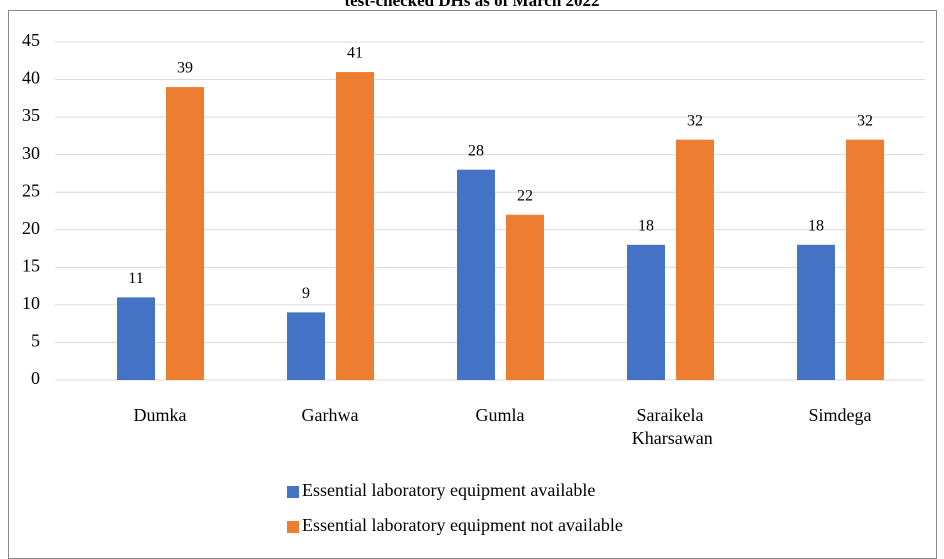 This screenshot has height=559, width=944. I want to click on y-tick-label: 0, so click(35, 378).